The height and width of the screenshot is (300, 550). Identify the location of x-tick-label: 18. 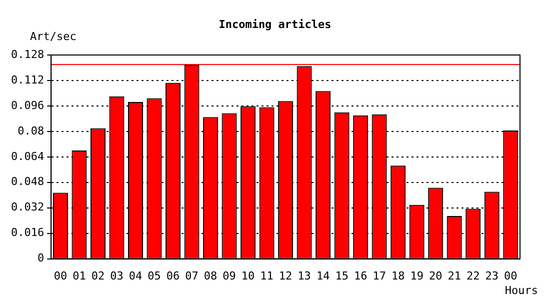
(398, 275).